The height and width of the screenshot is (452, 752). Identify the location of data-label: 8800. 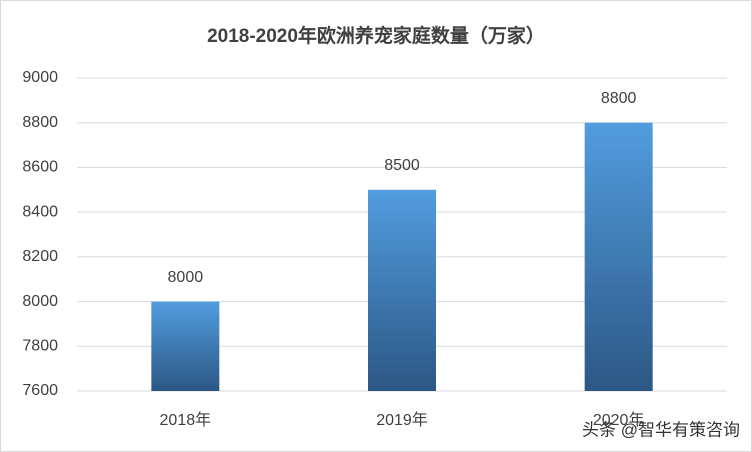
(619, 98).